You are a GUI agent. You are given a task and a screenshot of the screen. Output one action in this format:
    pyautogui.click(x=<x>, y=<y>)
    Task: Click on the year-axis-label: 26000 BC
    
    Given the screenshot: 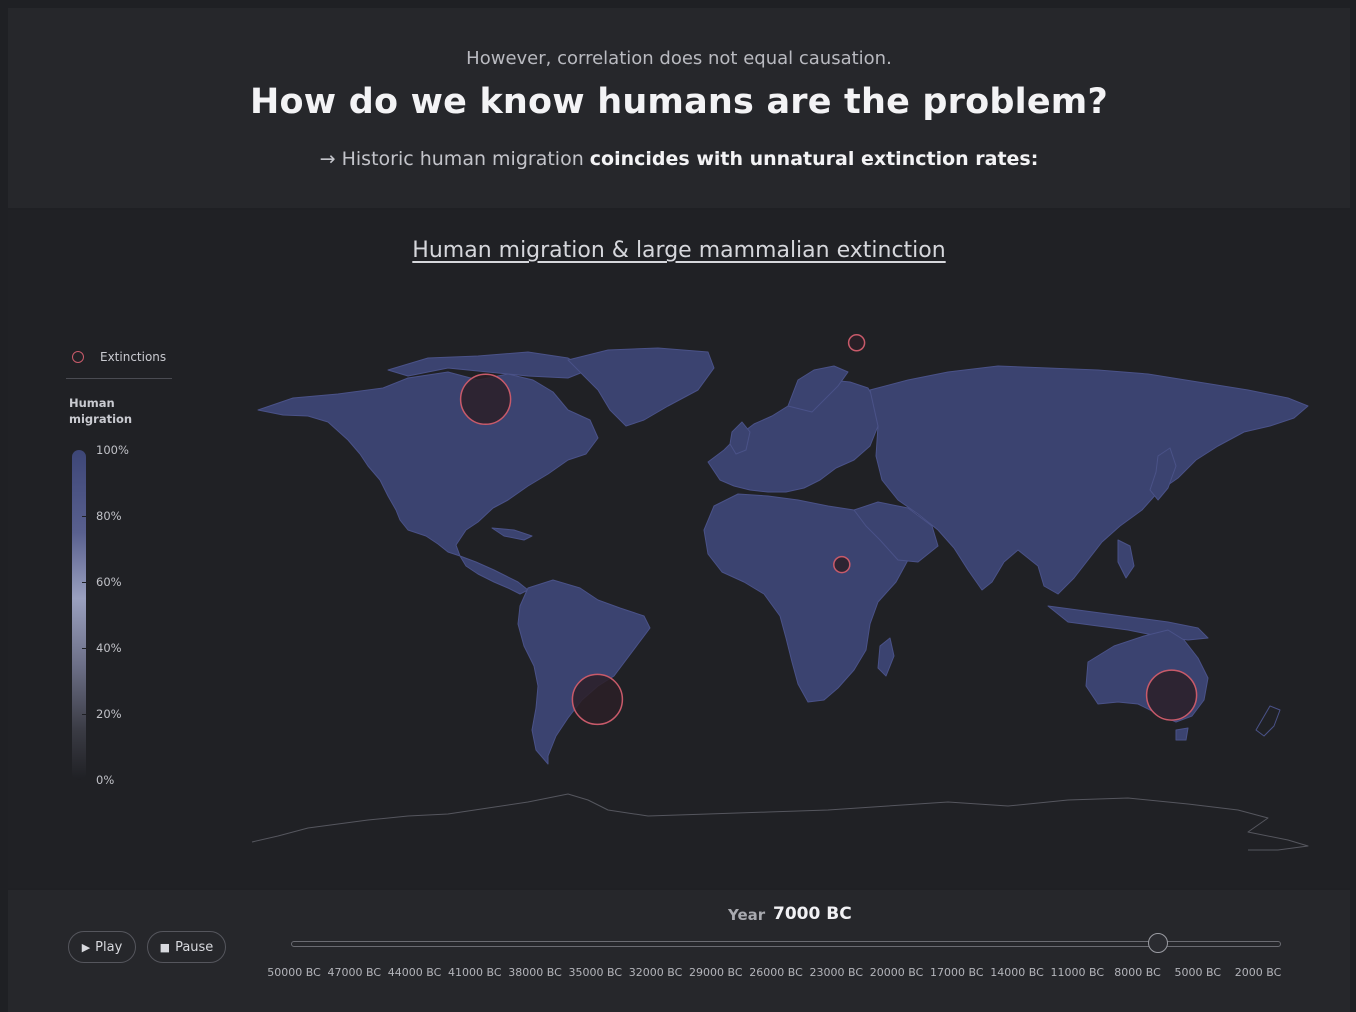 What is the action you would take?
    pyautogui.click(x=776, y=972)
    